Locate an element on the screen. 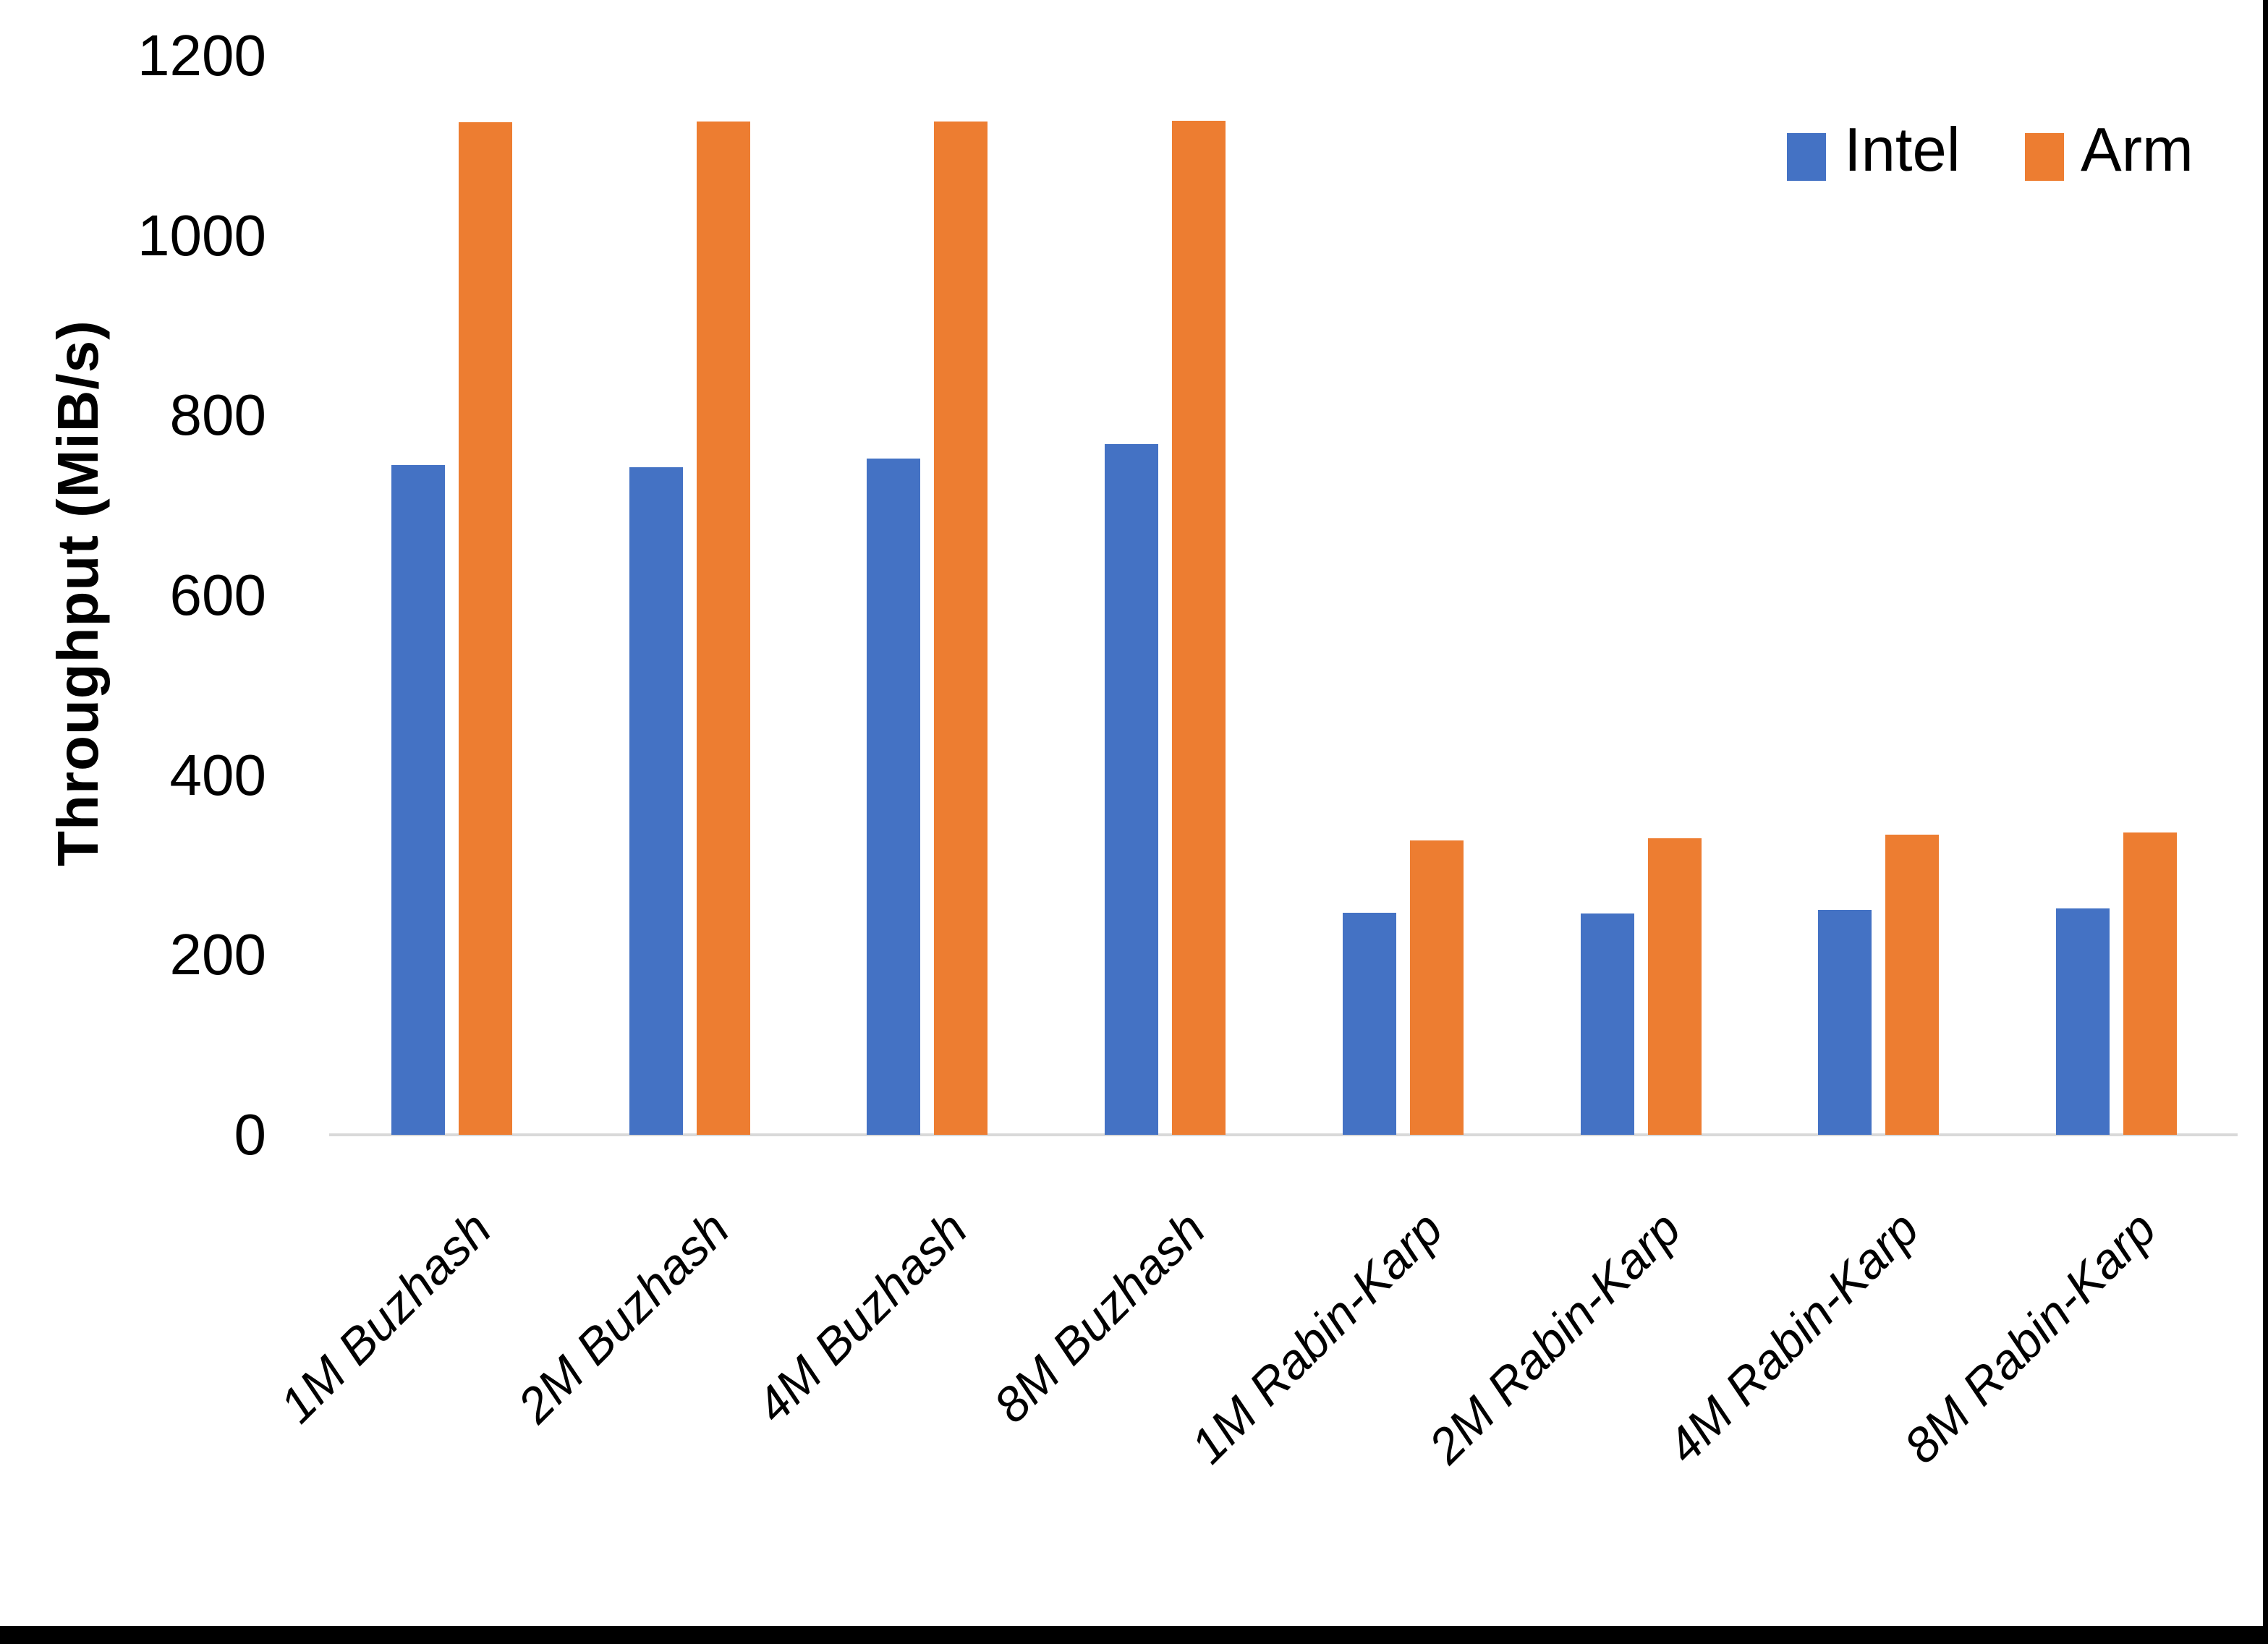 The width and height of the screenshot is (2268, 1644). y-tick-label-1000: 1000 is located at coordinates (201, 235).